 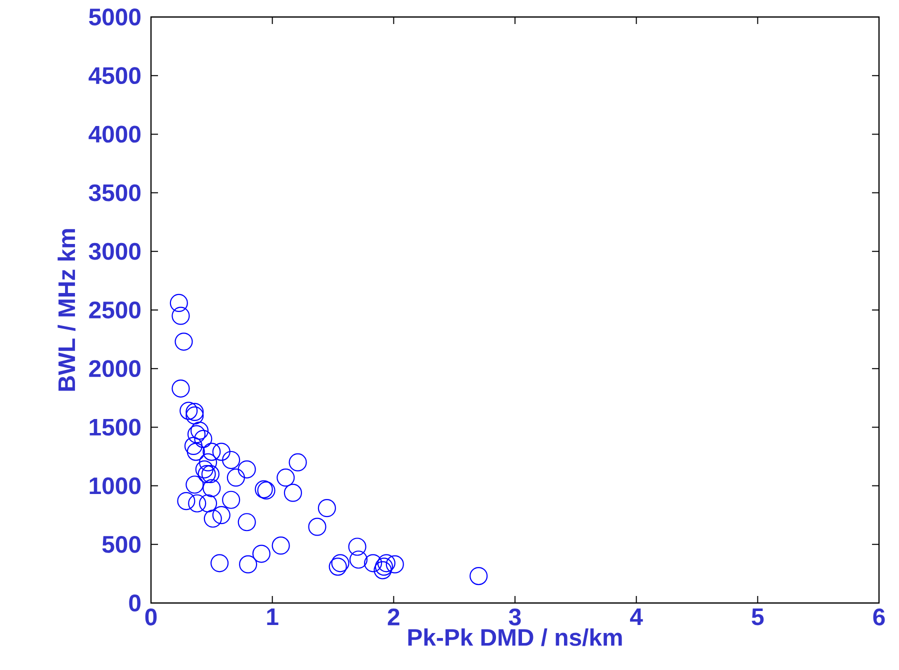 What do you see at coordinates (114, 17) in the screenshot?
I see `y-tick-label: 5000` at bounding box center [114, 17].